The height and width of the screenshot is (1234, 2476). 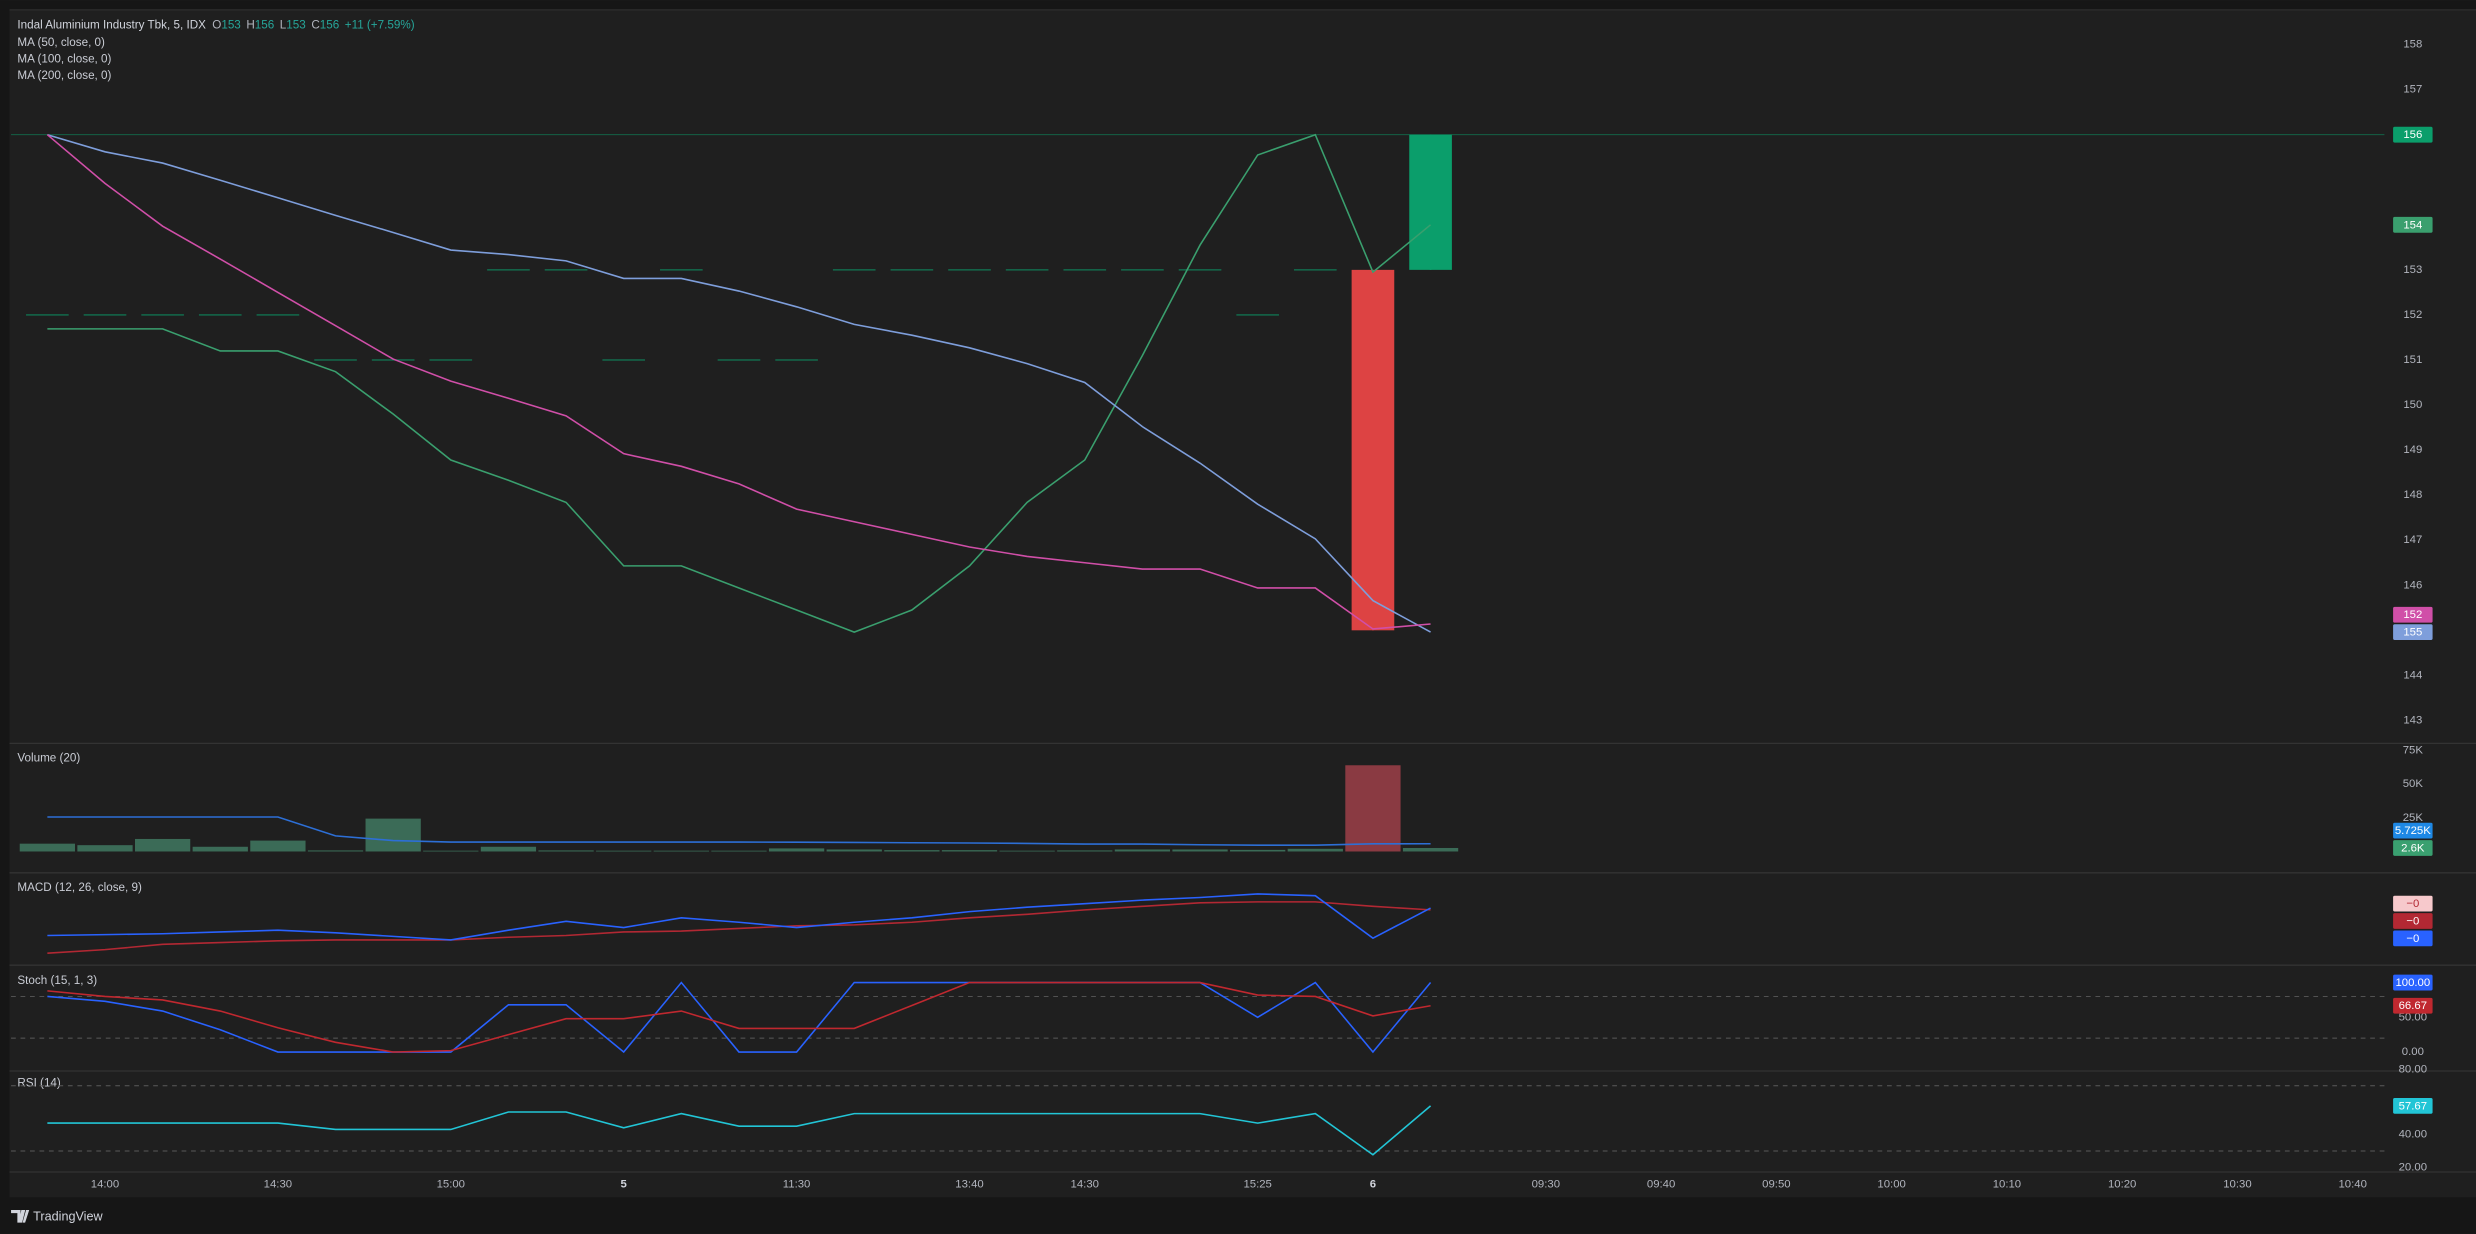 I want to click on volume-scale-label: 2.6K, so click(x=2413, y=848).